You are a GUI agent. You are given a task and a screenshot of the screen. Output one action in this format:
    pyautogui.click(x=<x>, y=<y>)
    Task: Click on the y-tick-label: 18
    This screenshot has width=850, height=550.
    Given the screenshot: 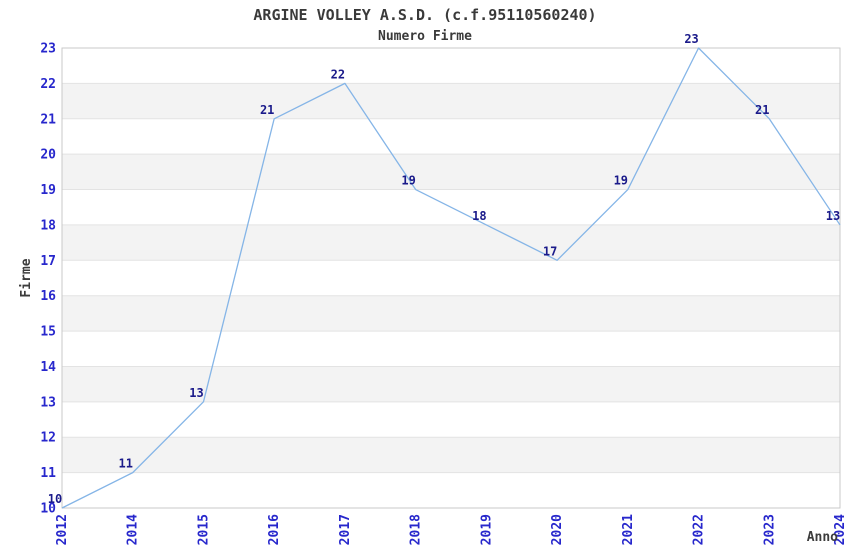 What is the action you would take?
    pyautogui.click(x=48, y=225)
    